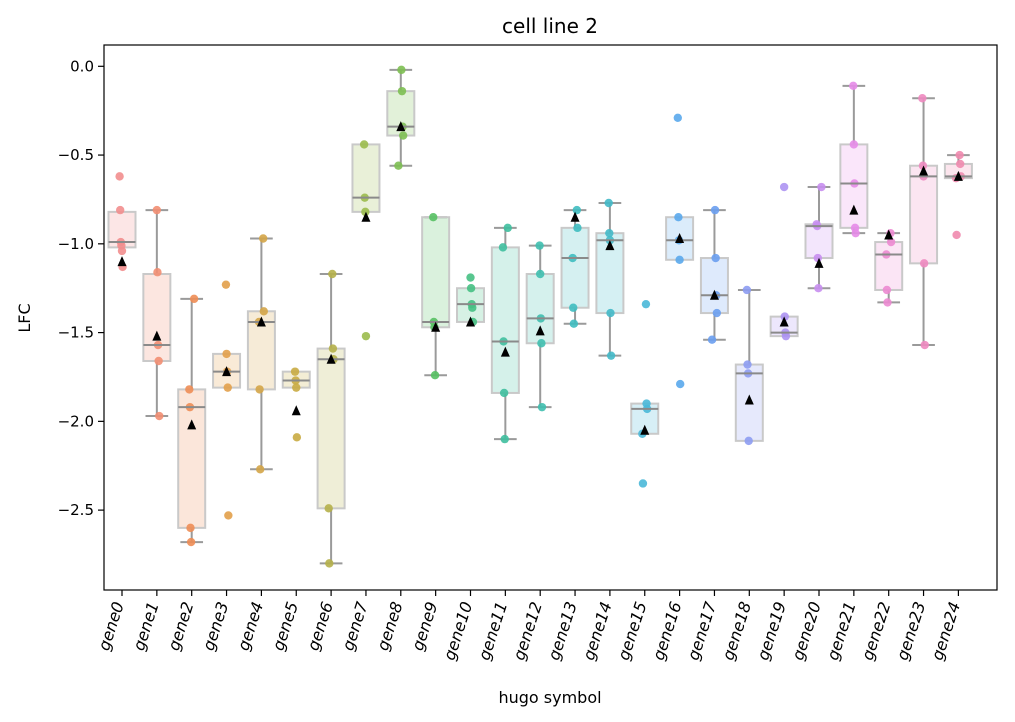 This screenshot has height=722, width=1015. I want to click on chart-title: cell line 2, so click(550, 26).